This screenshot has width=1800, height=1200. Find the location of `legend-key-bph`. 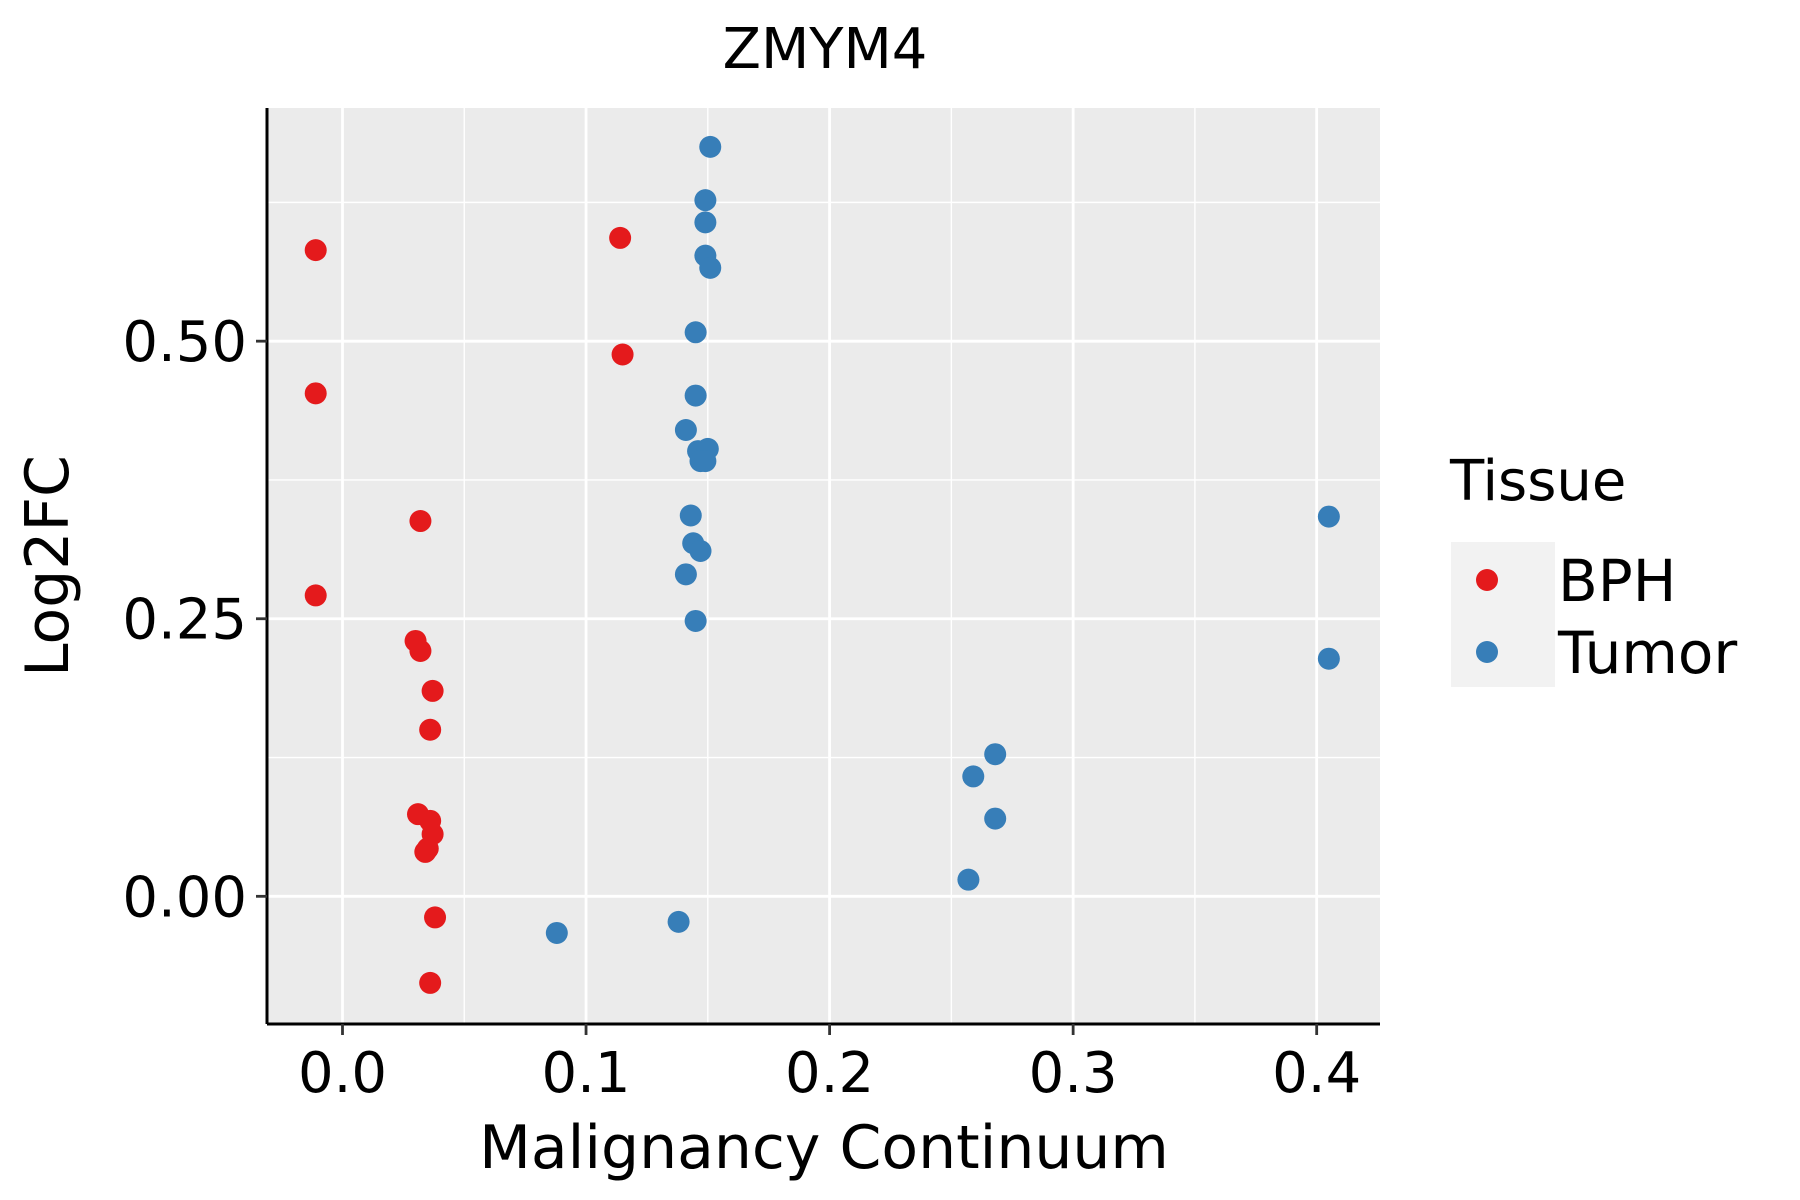

legend-key-bph is located at coordinates (1487, 580).